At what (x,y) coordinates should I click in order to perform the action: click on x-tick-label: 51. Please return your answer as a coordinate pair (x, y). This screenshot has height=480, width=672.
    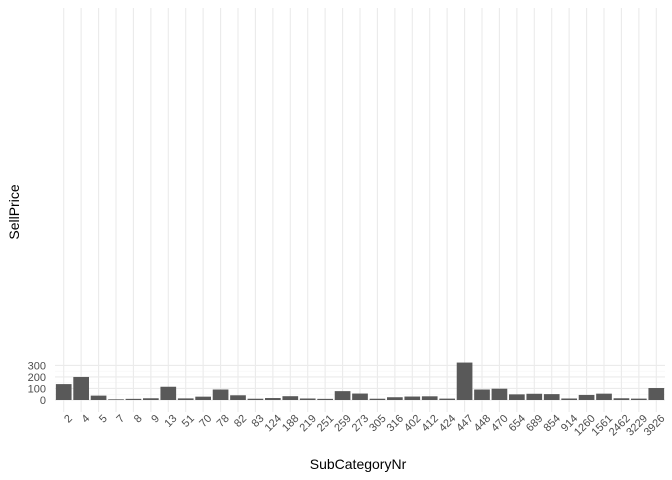
    Looking at the image, I should click on (188, 421).